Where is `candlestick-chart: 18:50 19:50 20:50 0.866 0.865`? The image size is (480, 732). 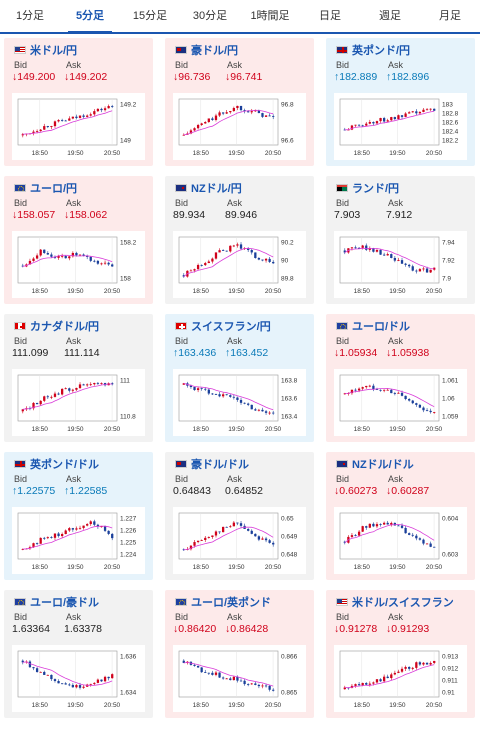
candlestick-chart: 18:50 19:50 20:50 0.866 0.865 is located at coordinates (239, 678).